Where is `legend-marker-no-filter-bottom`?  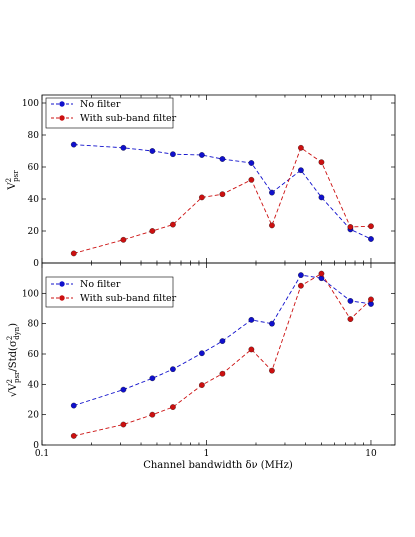 legend-marker-no-filter-bottom is located at coordinates (62, 284).